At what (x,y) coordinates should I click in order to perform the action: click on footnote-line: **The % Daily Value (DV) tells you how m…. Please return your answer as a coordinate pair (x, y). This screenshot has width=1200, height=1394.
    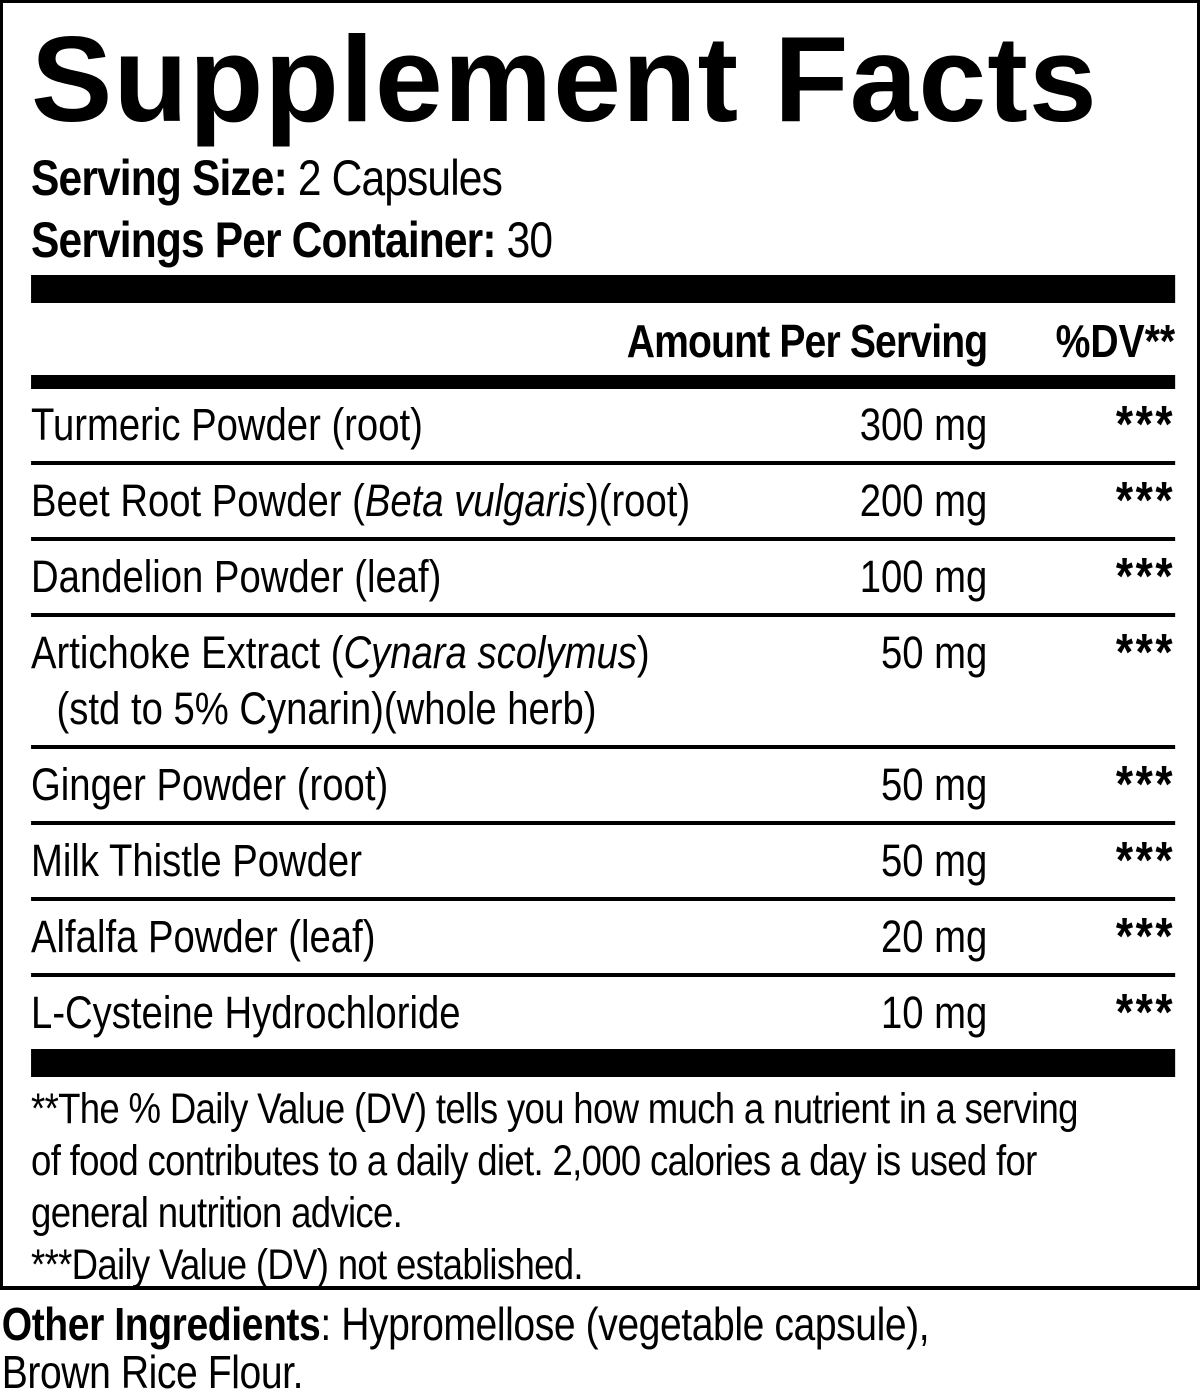
    Looking at the image, I should click on (554, 1109).